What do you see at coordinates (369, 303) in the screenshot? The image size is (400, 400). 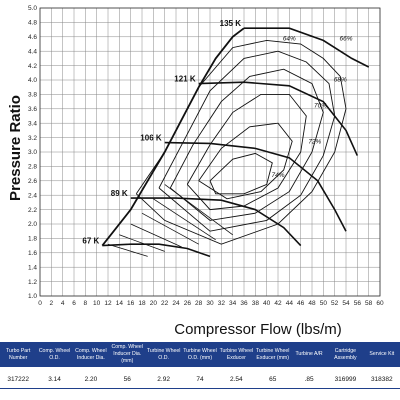 I see `x-tick-label: 58` at bounding box center [369, 303].